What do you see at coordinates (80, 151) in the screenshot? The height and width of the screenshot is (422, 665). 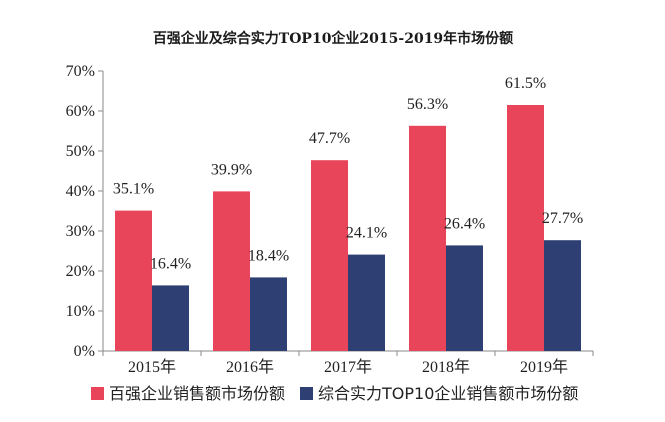 I see `y-tick-label: 50%` at bounding box center [80, 151].